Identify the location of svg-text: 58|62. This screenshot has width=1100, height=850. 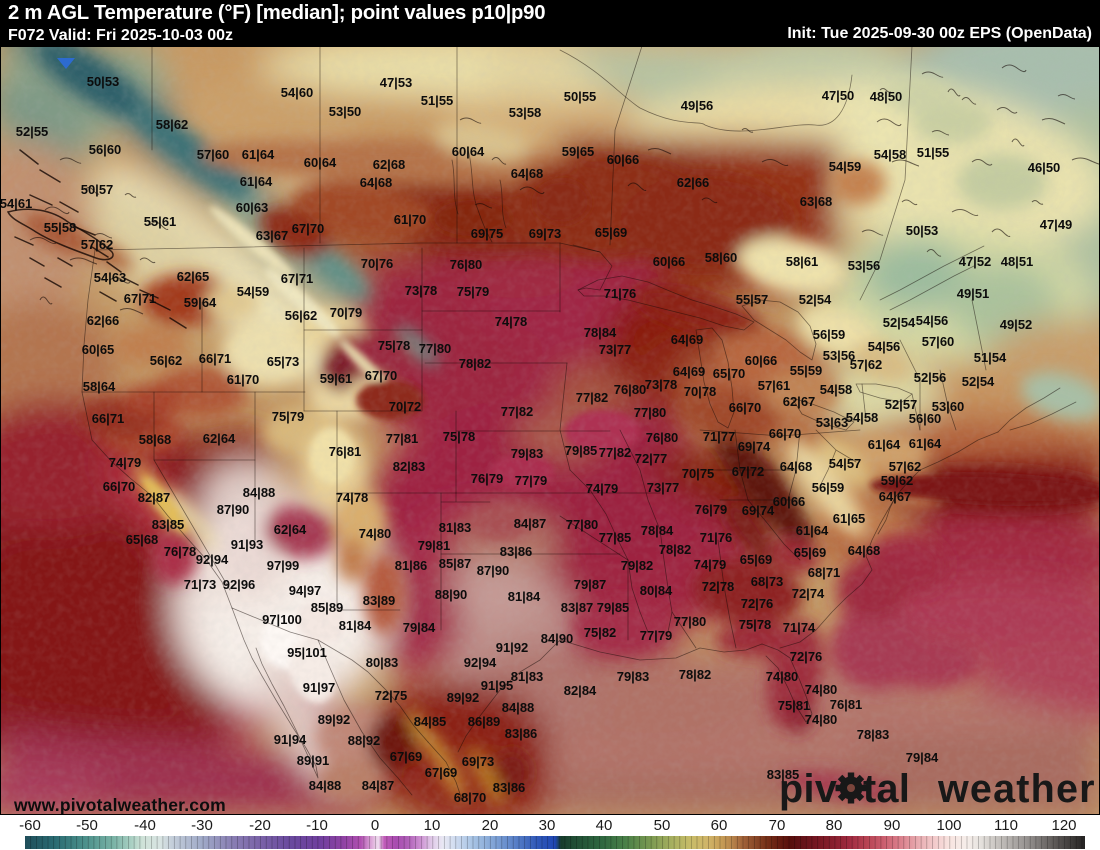
(172, 124).